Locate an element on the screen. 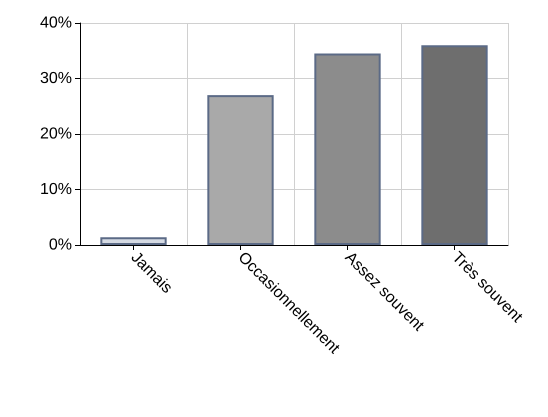 This screenshot has height=417, width=548. y-tick-label: 40% is located at coordinates (56, 23).